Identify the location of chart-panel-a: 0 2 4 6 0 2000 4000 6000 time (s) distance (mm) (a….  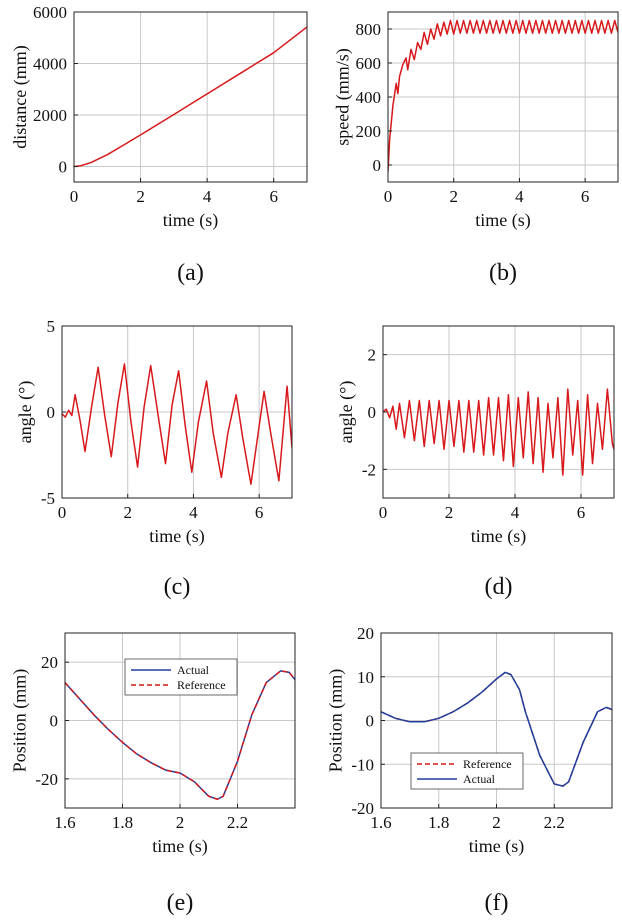
(159, 144).